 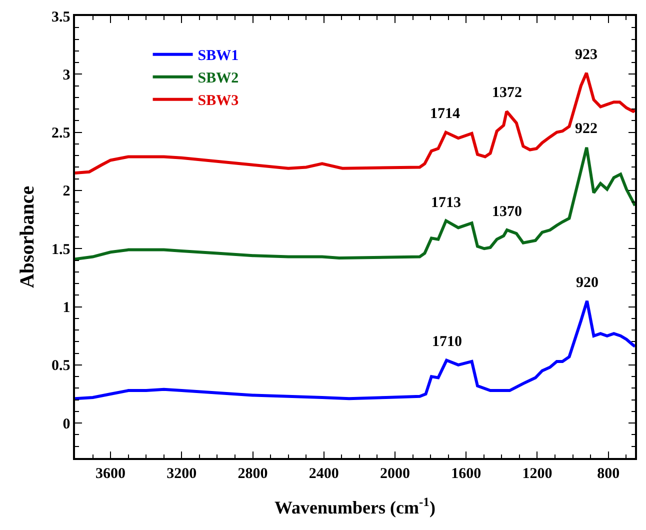 I want to click on x-tick-label: 2400, so click(x=323, y=474).